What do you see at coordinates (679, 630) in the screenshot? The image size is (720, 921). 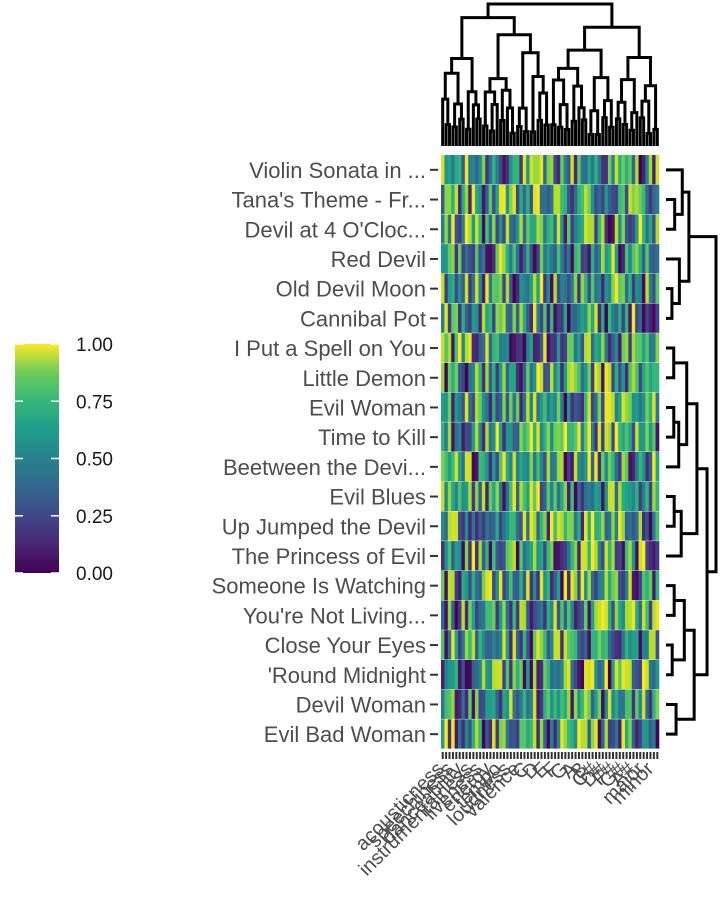 I see `row-dendrogram-branch` at bounding box center [679, 630].